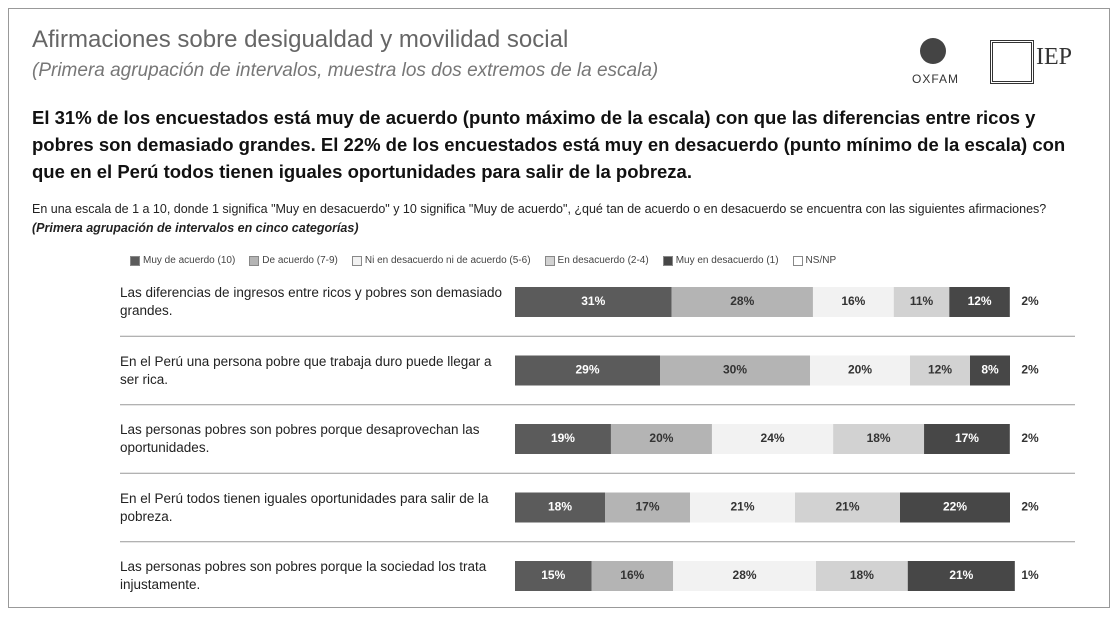  Describe the element at coordinates (936, 79) in the screenshot. I see `oxfam-logo: OXFAM` at that location.